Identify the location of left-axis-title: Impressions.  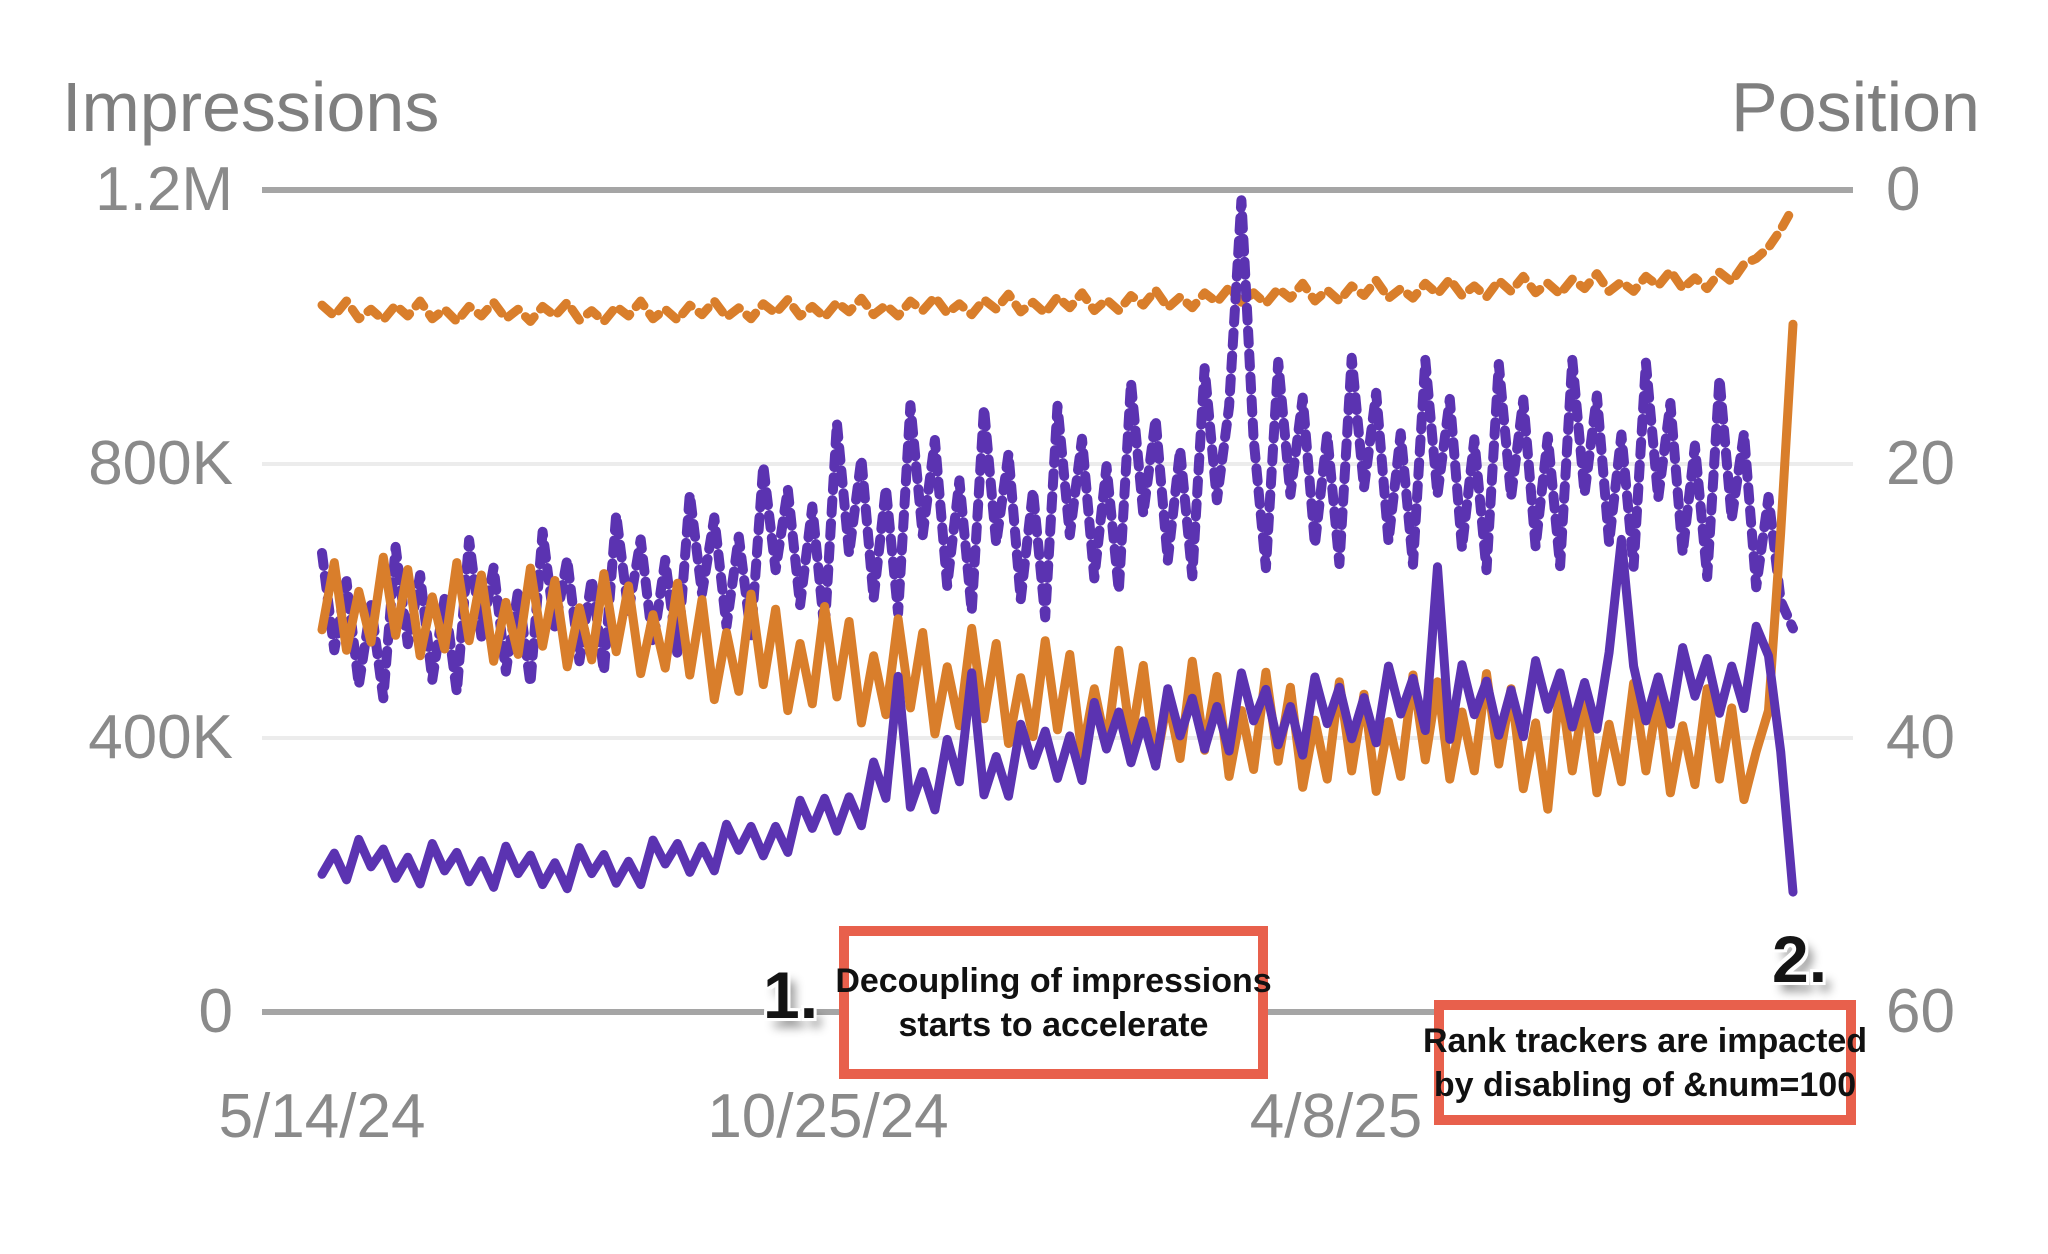
(251, 107).